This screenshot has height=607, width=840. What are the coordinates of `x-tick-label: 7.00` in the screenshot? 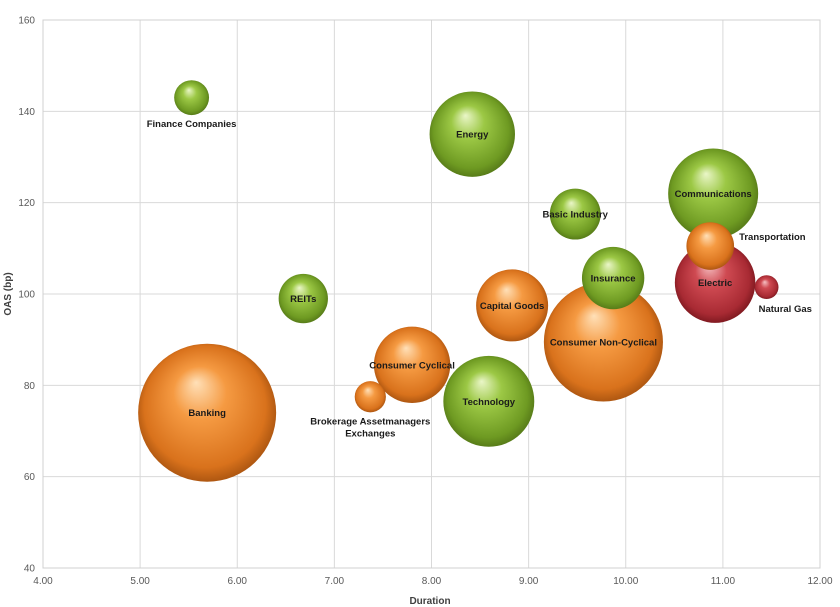 It's located at (335, 581).